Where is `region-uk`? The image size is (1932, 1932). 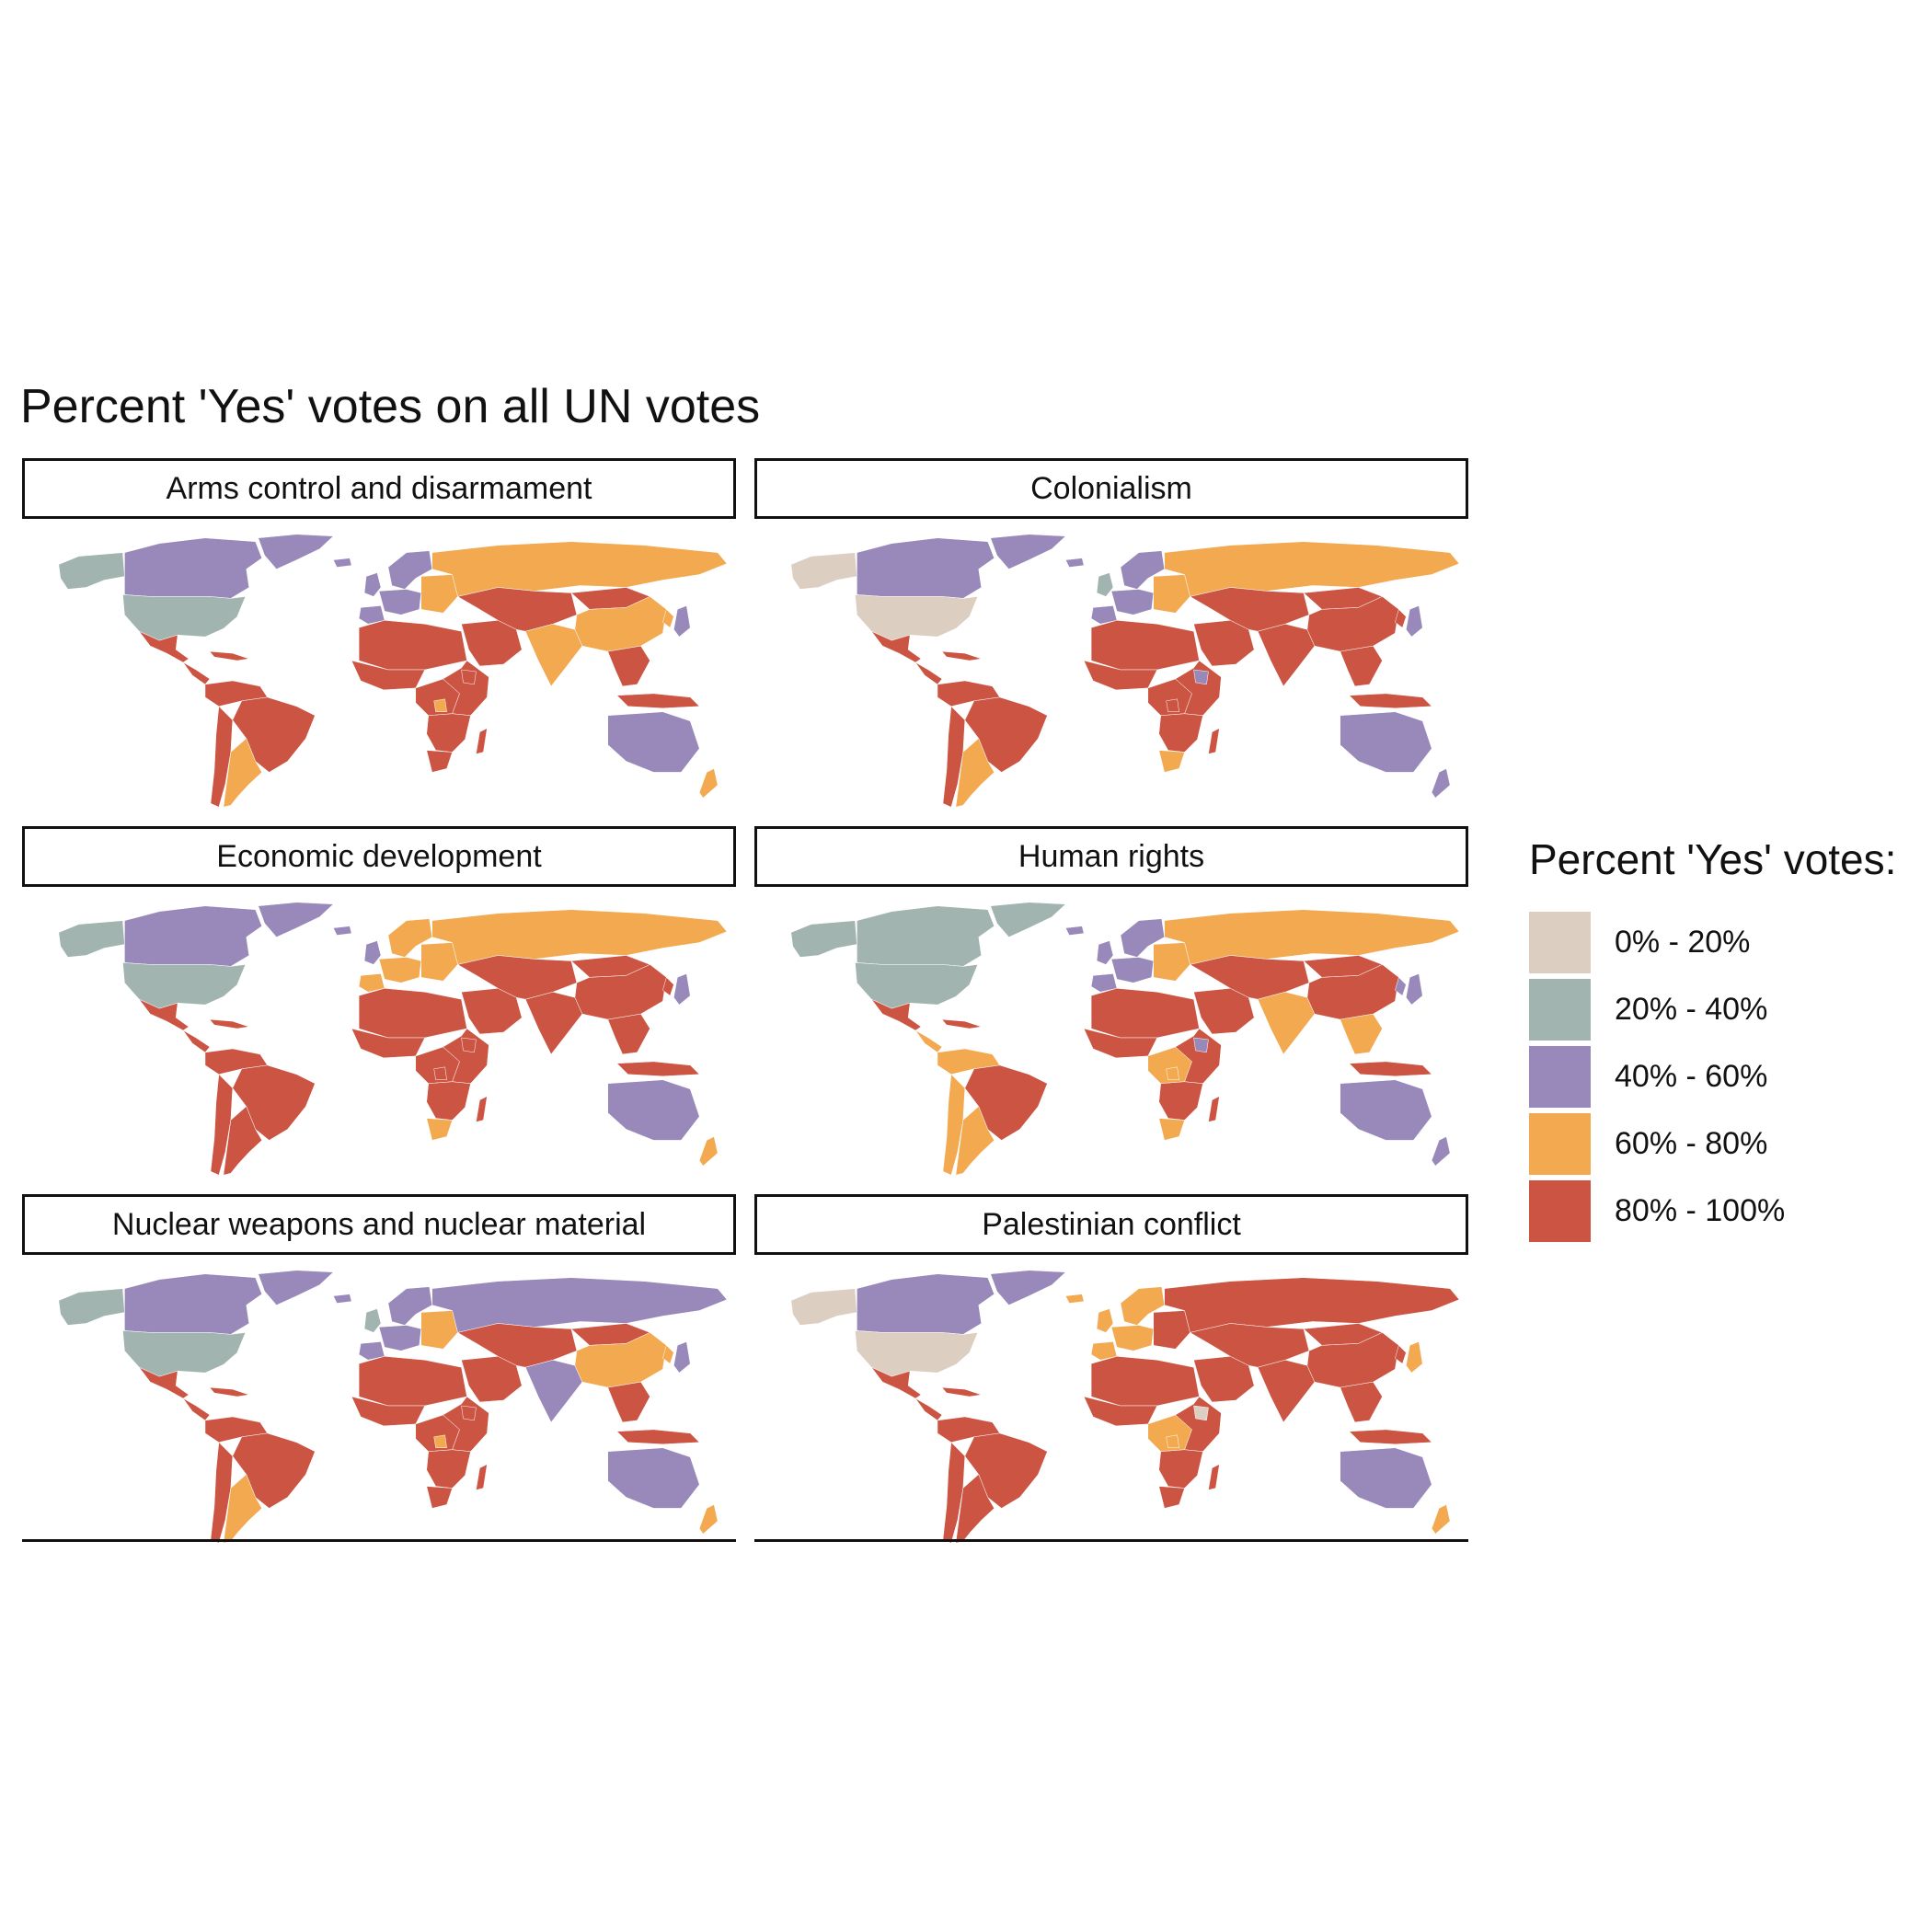
region-uk is located at coordinates (1105, 584).